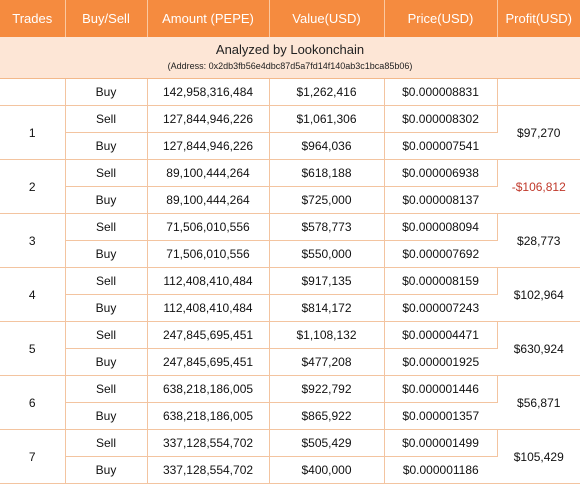 Image resolution: width=580 pixels, height=484 pixels. Describe the element at coordinates (440, 200) in the screenshot. I see `price-cell: $0.000008137` at that location.